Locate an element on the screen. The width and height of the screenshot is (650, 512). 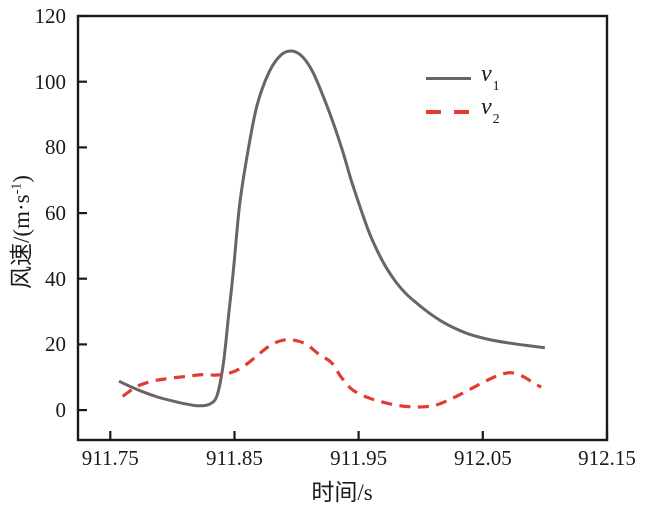
y-axis-title-close: ) is located at coordinates (21, 179).